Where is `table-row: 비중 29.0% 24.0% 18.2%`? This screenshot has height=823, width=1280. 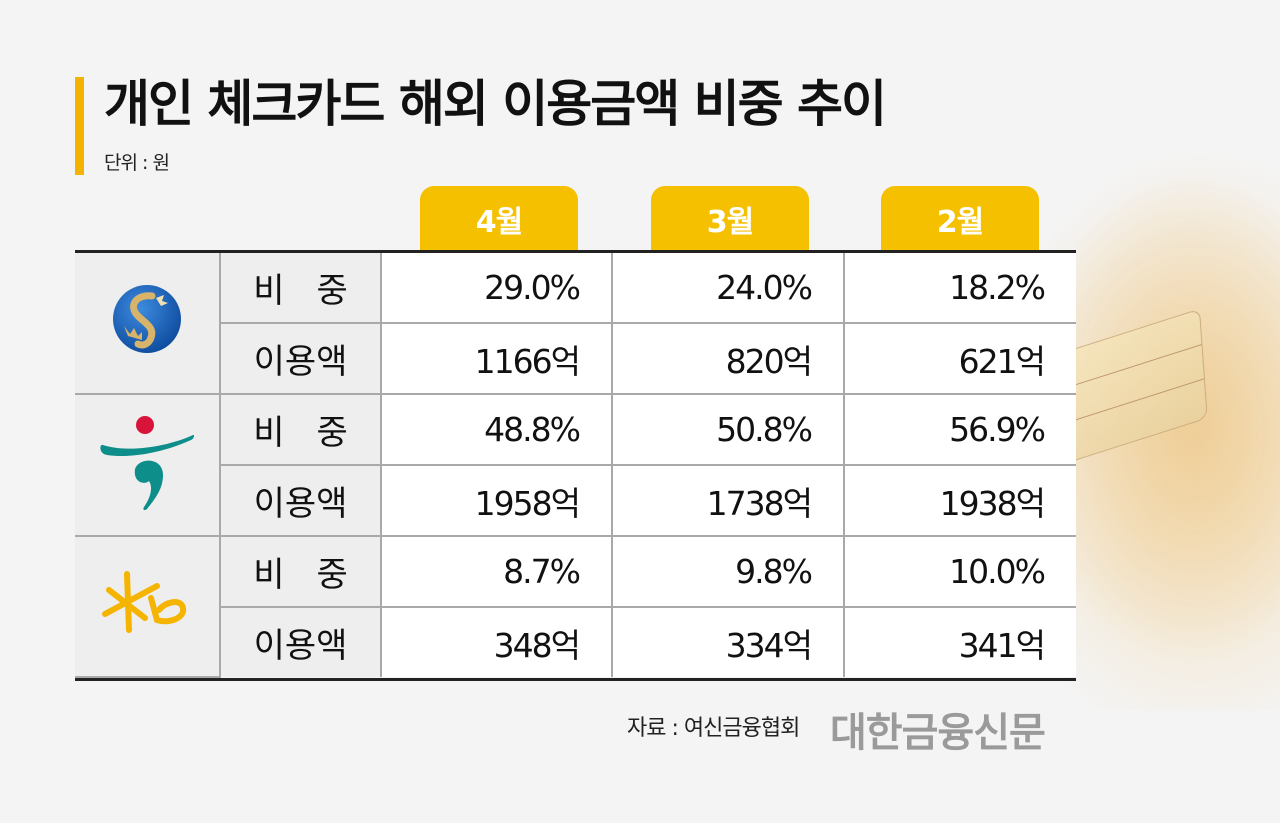
table-row: 비중 29.0% 24.0% 18.2% is located at coordinates (575, 324).